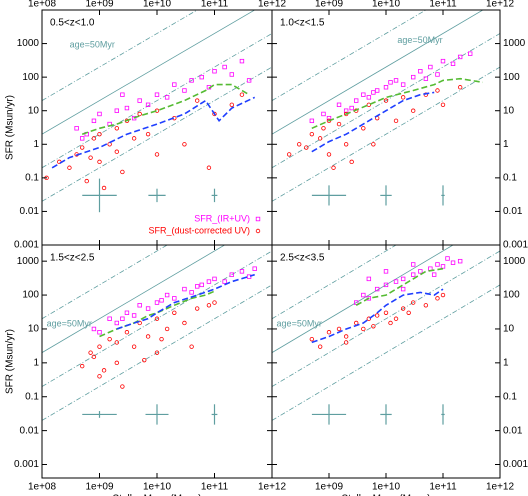  What do you see at coordinates (32, 177) in the screenshot?
I see `y-tick-label: 0.1` at bounding box center [32, 177].